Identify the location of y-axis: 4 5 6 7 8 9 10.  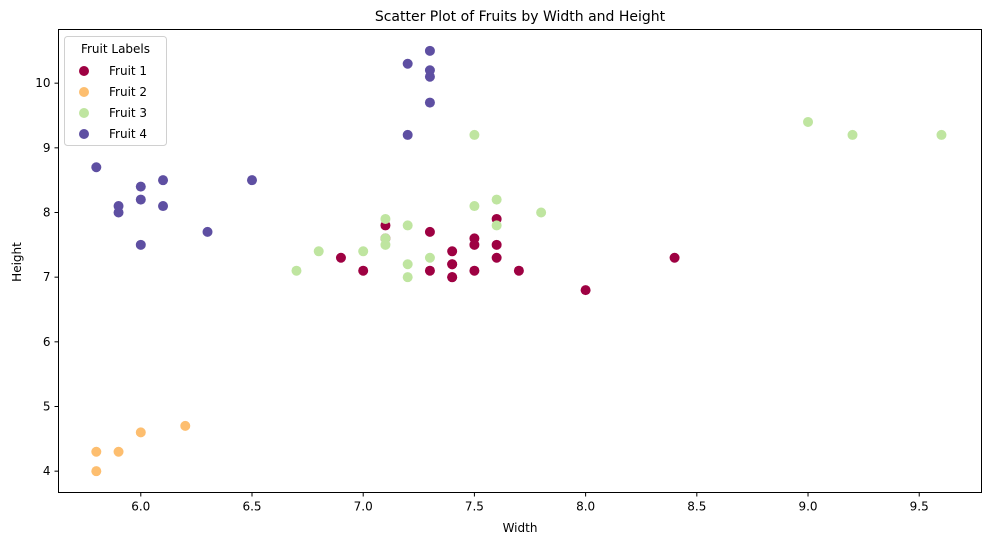
(47, 277).